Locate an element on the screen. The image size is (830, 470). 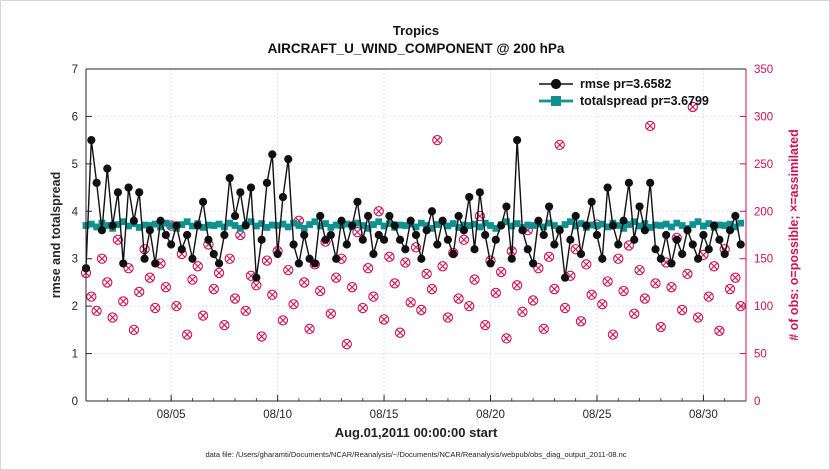
svg-text: 100 is located at coordinates (763, 307).